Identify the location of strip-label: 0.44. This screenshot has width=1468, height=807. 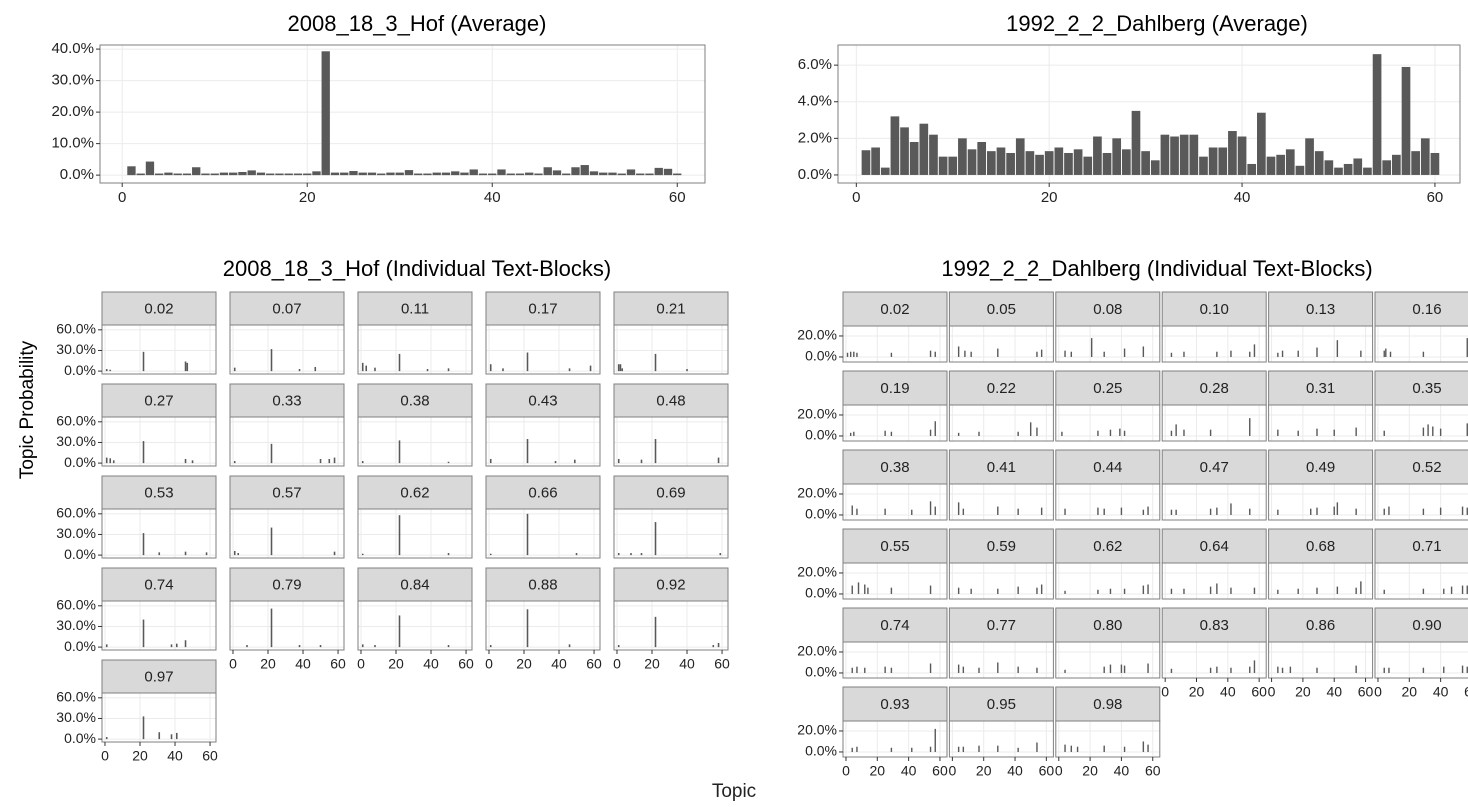
(1107, 467).